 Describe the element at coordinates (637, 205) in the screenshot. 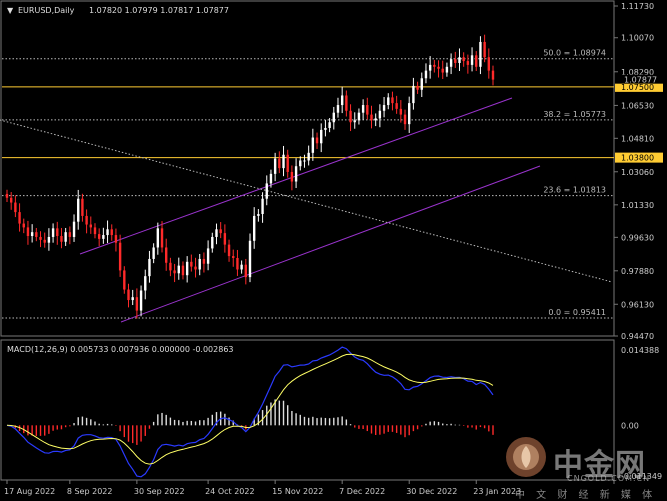

I see `price-tick-label: 1.01330` at that location.